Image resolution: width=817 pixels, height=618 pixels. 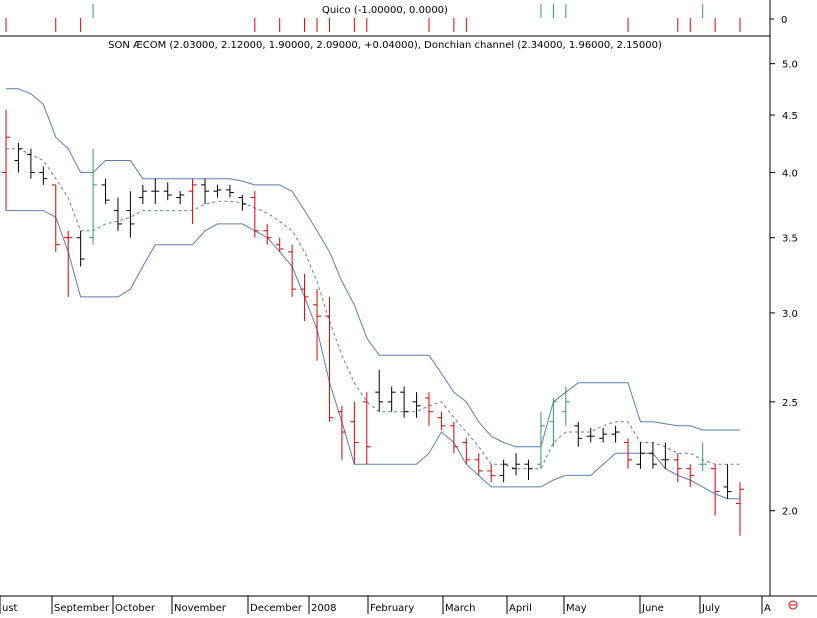 What do you see at coordinates (323, 608) in the screenshot?
I see `x-label-5: 2008` at bounding box center [323, 608].